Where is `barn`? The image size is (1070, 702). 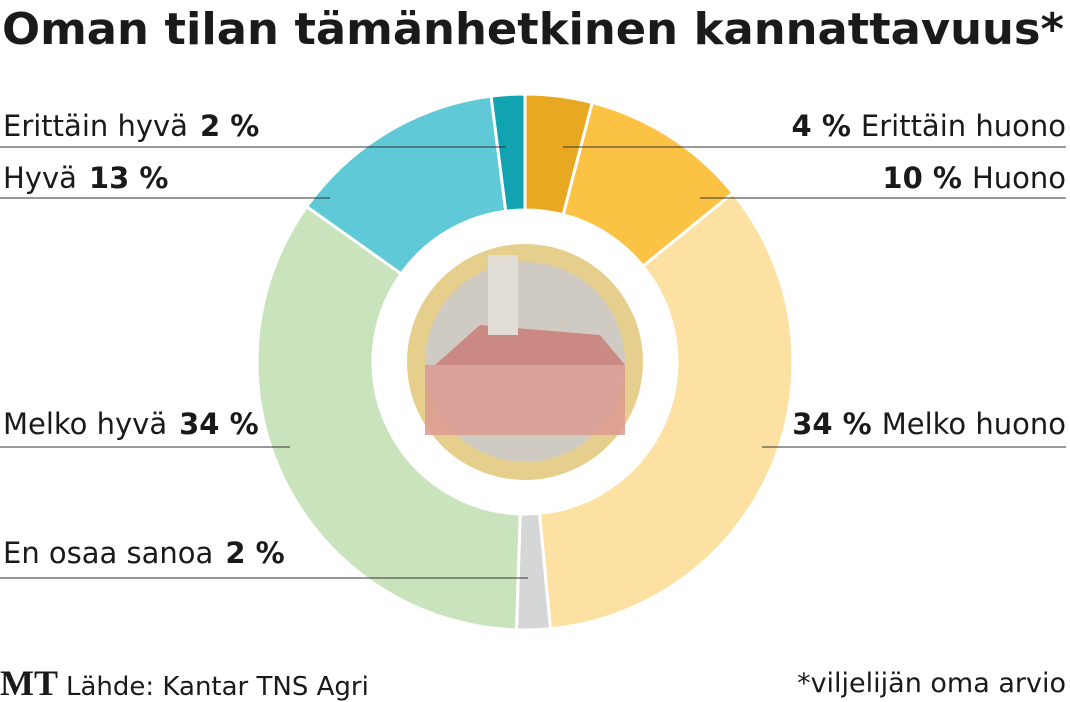 barn is located at coordinates (525, 400).